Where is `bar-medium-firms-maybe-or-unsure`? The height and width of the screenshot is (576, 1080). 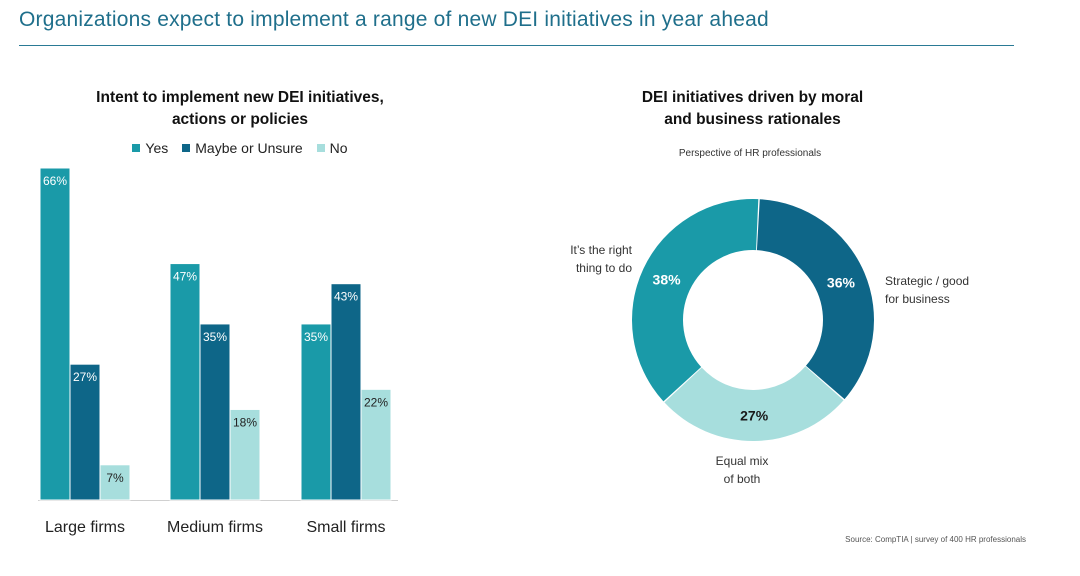 bar-medium-firms-maybe-or-unsure is located at coordinates (215, 412).